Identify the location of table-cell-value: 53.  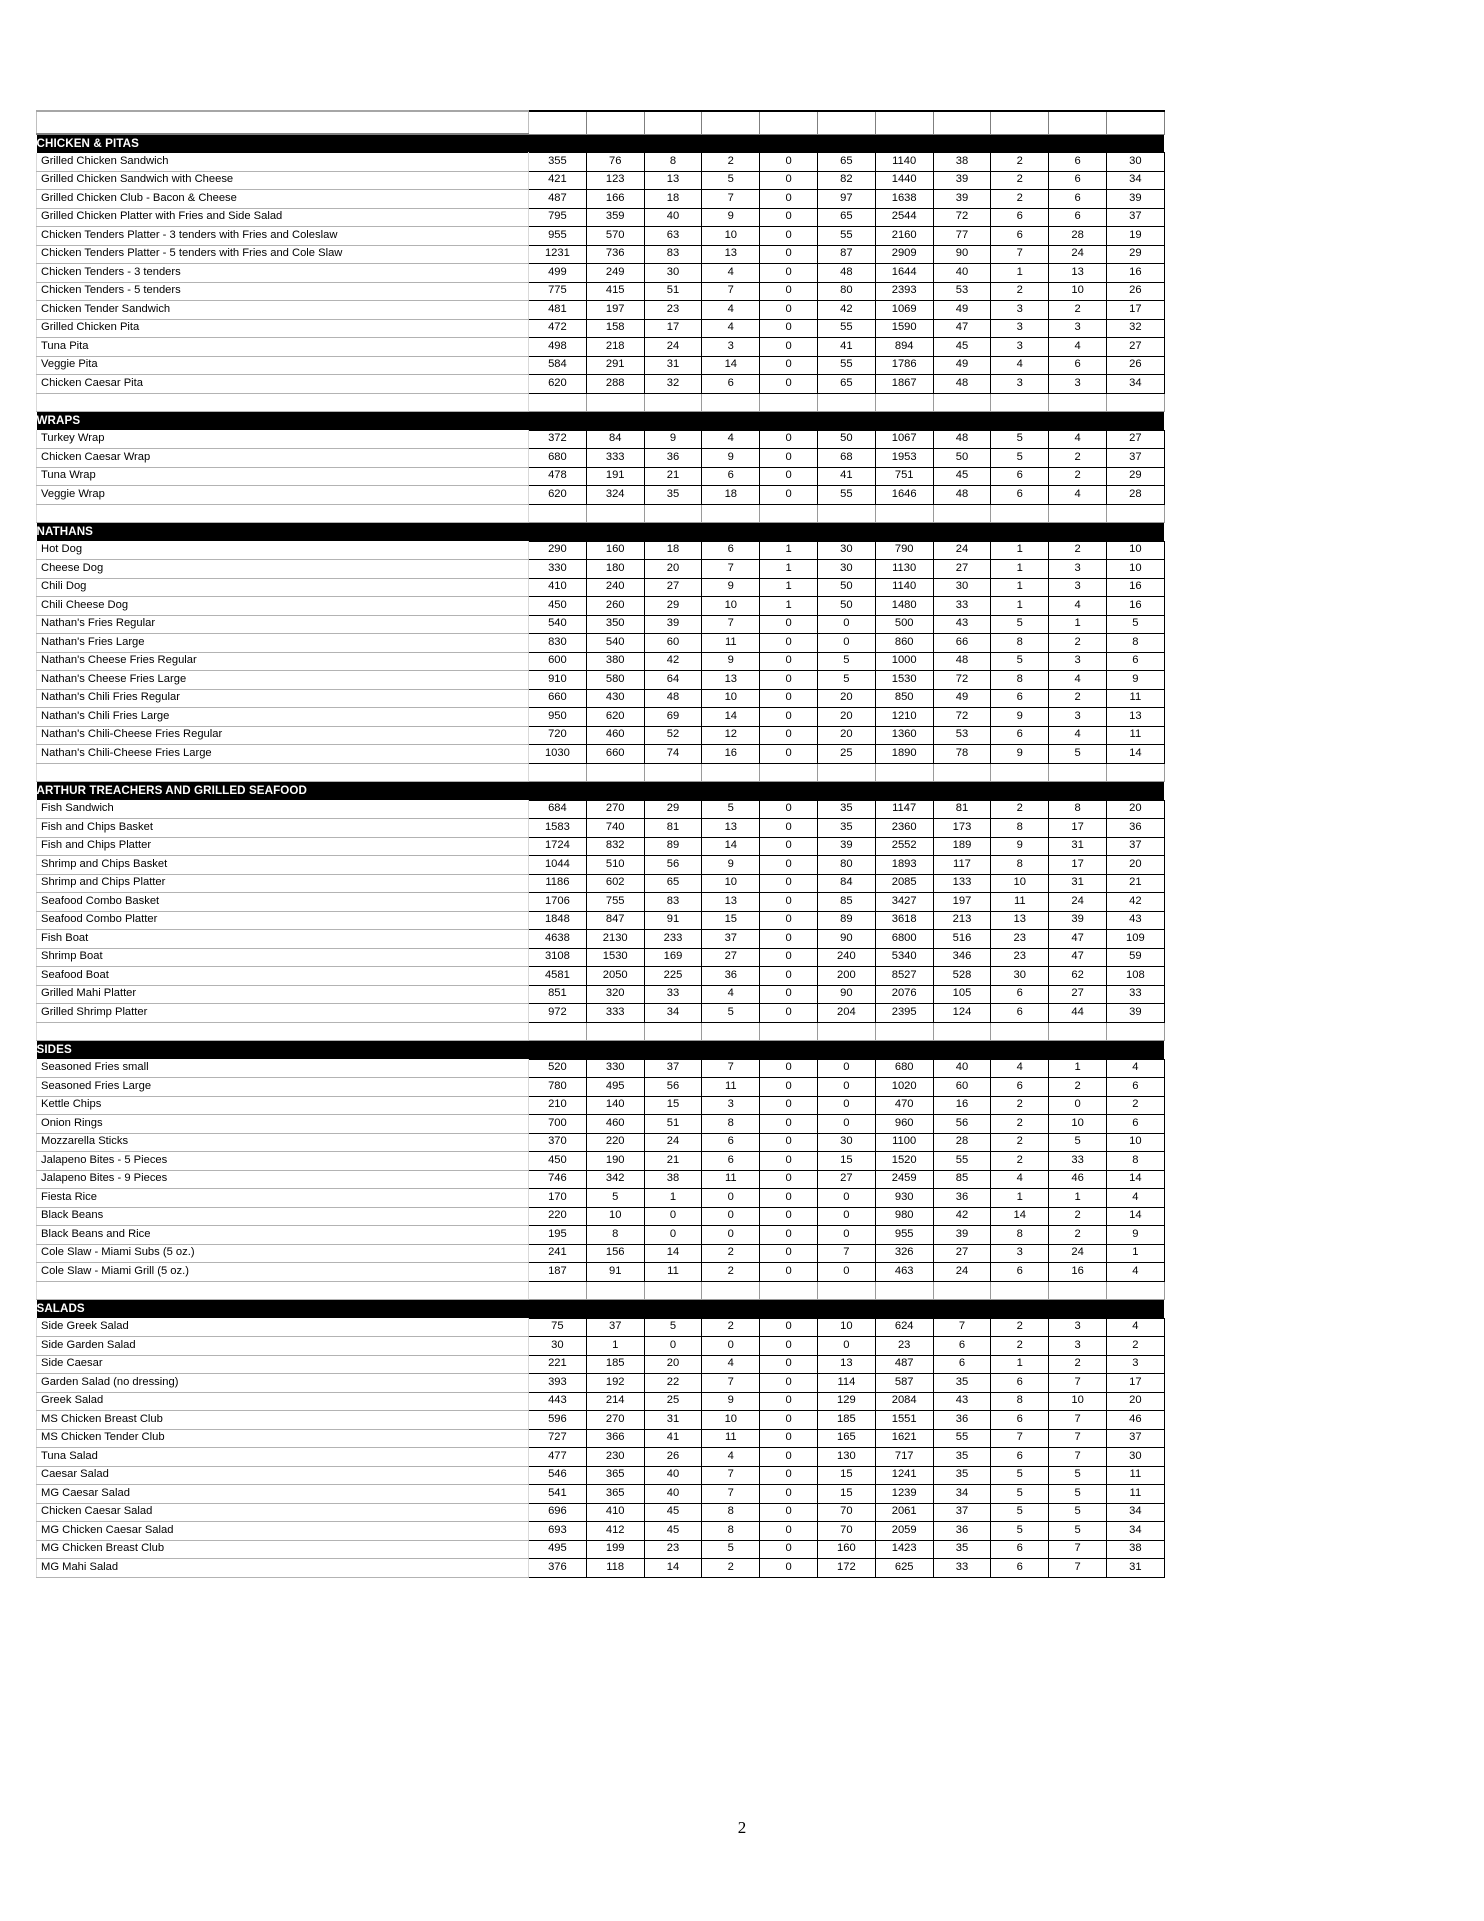
(962, 735).